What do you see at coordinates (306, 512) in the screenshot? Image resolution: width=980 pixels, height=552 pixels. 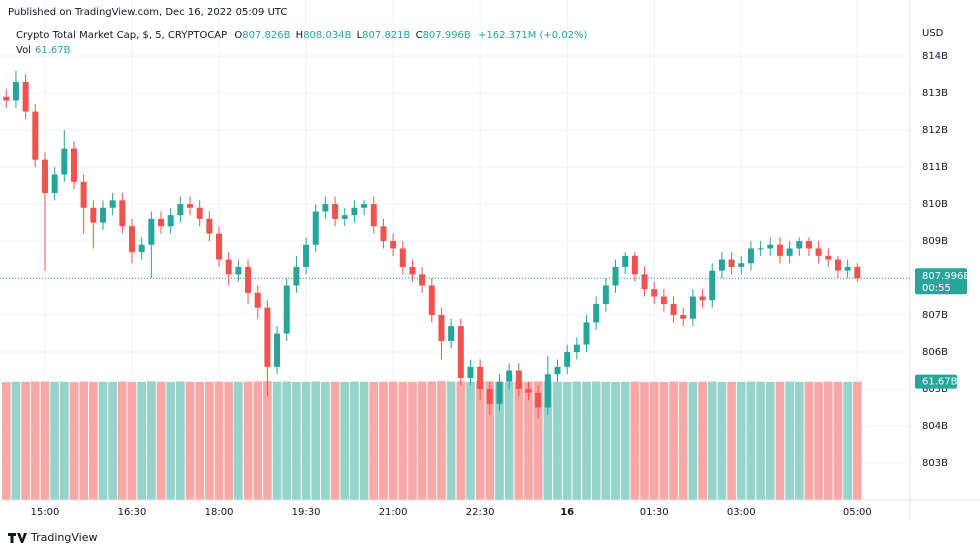 I see `x-tick-label: 19:30` at bounding box center [306, 512].